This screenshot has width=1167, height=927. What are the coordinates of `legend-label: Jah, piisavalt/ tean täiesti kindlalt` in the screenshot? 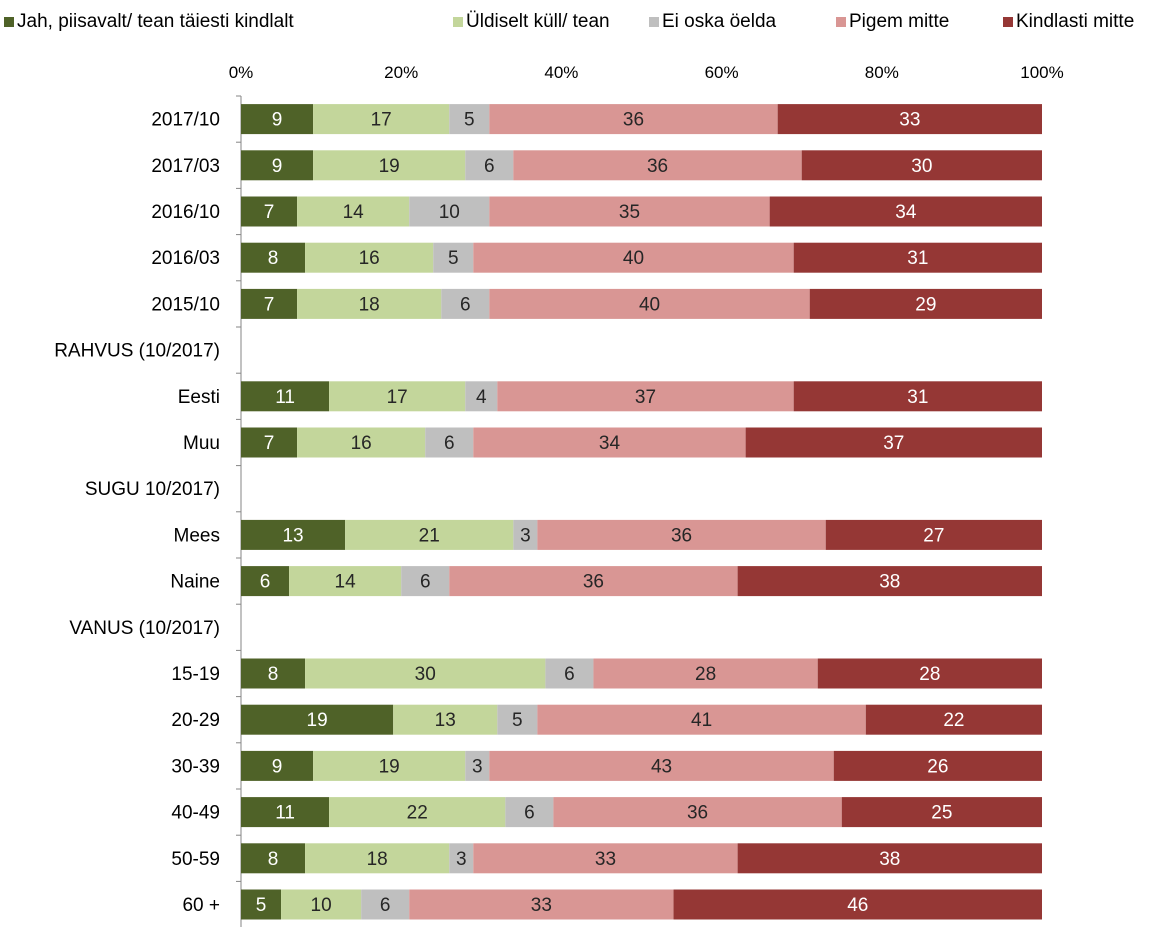 It's located at (155, 21).